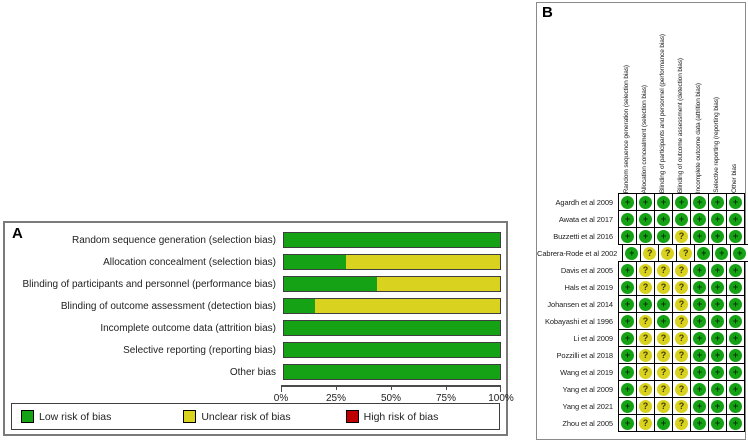  I want to click on domain-label: Incomplete outcome data (attrition bias), so click(188, 328).